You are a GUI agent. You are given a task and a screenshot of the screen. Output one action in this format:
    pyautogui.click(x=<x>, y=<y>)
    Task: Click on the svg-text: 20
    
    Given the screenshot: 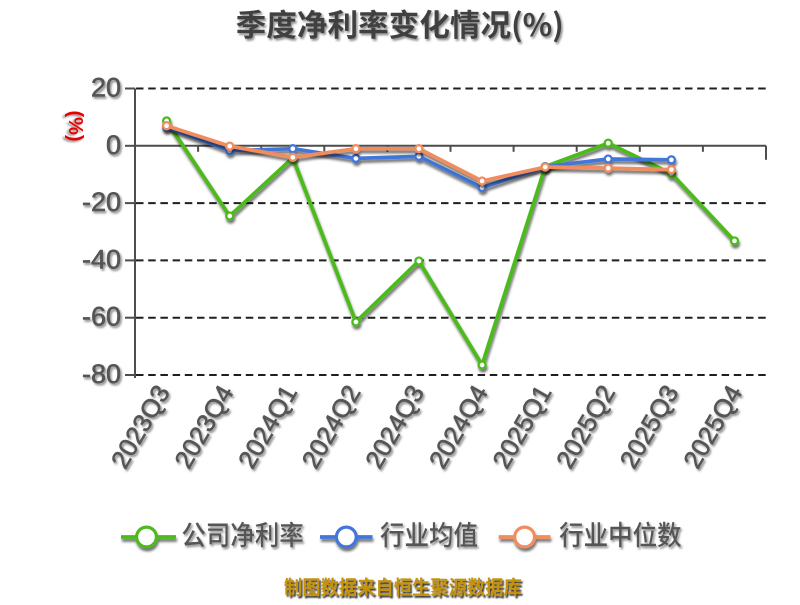 What is the action you would take?
    pyautogui.click(x=106, y=88)
    